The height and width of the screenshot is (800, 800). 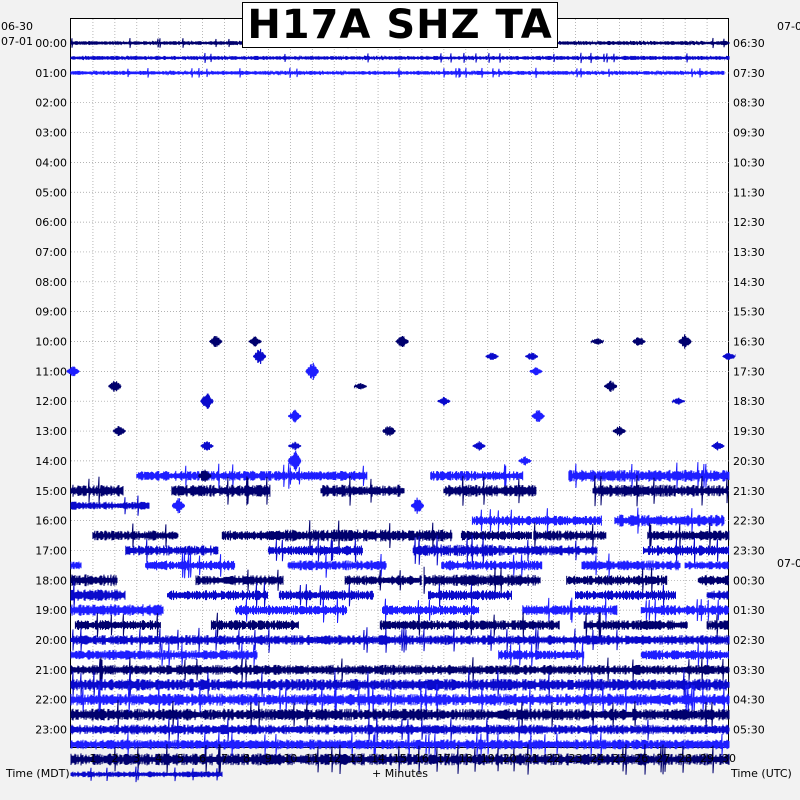 What do you see at coordinates (51, 550) in the screenshot?
I see `left-tick-label: 17:00` at bounding box center [51, 550].